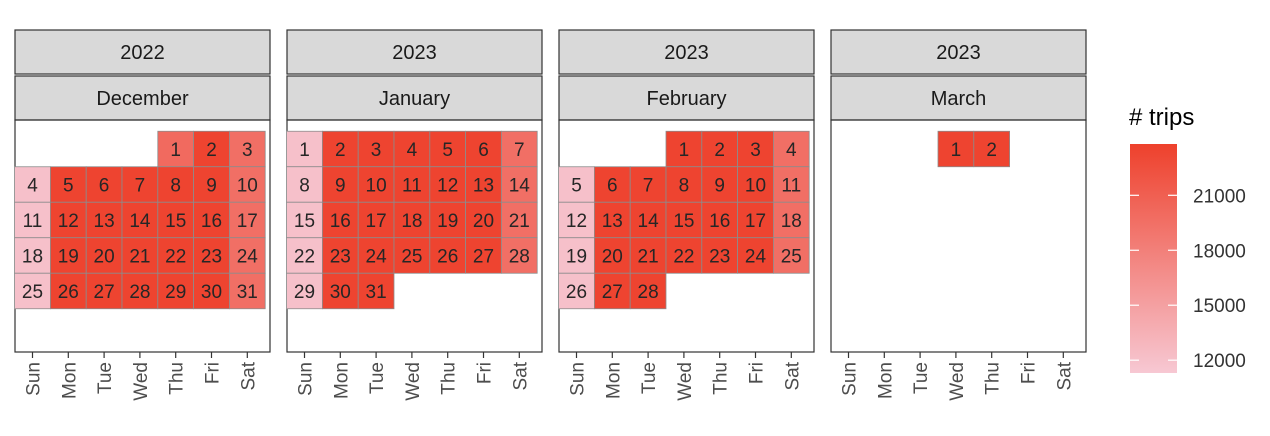 The height and width of the screenshot is (436, 1270). Describe the element at coordinates (958, 53) in the screenshot. I see `strip-year-label: 2023` at that location.